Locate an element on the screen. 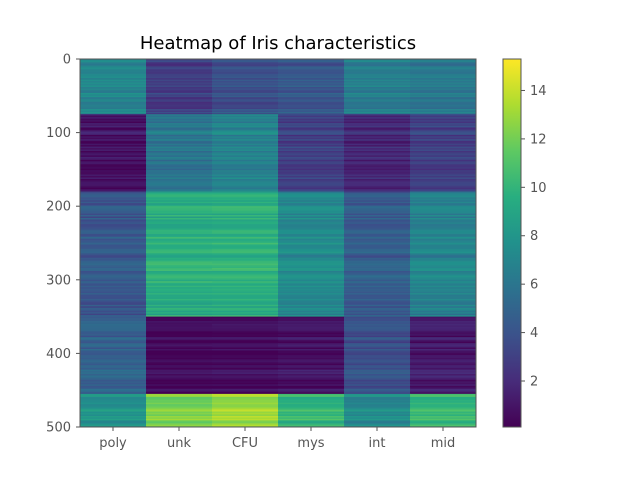 This screenshot has width=640, height=484. colorbar is located at coordinates (512, 243).